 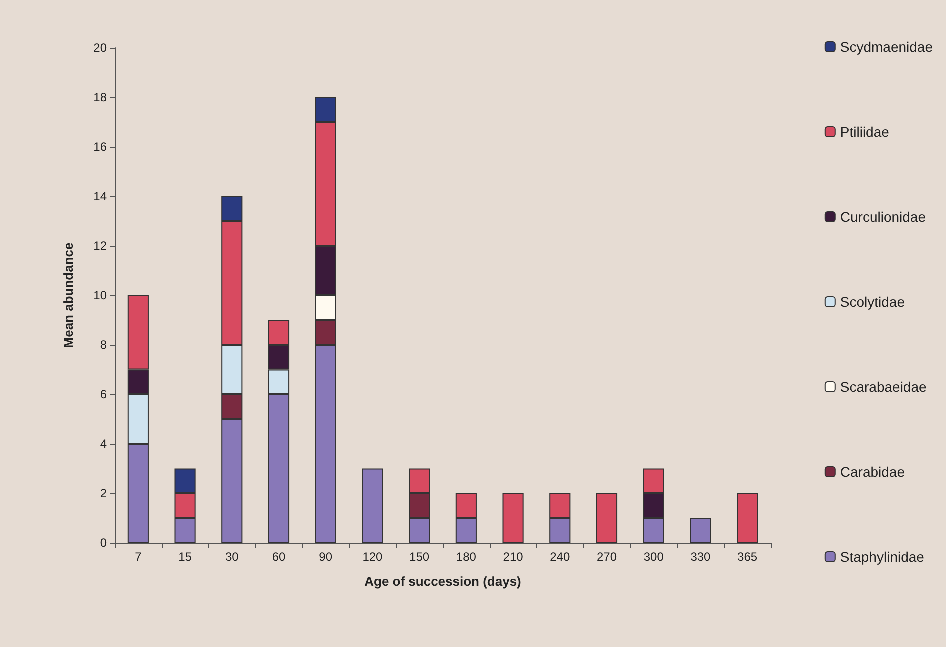 What do you see at coordinates (882, 557) in the screenshot?
I see `legend-label: Staphylinidae` at bounding box center [882, 557].